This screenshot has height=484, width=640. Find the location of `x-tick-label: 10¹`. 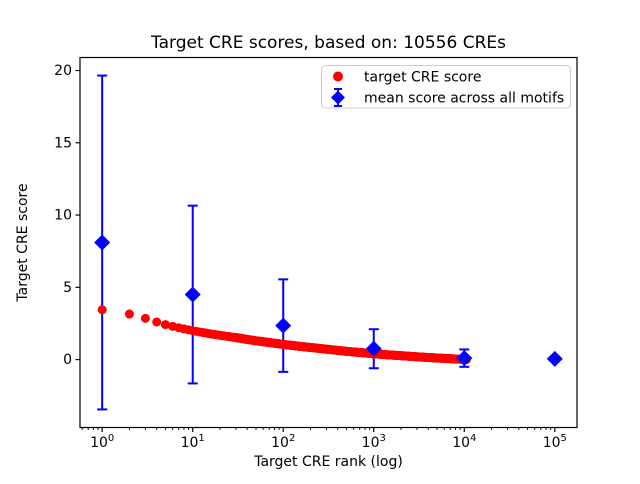

x-tick-label: 10¹ is located at coordinates (193, 442).